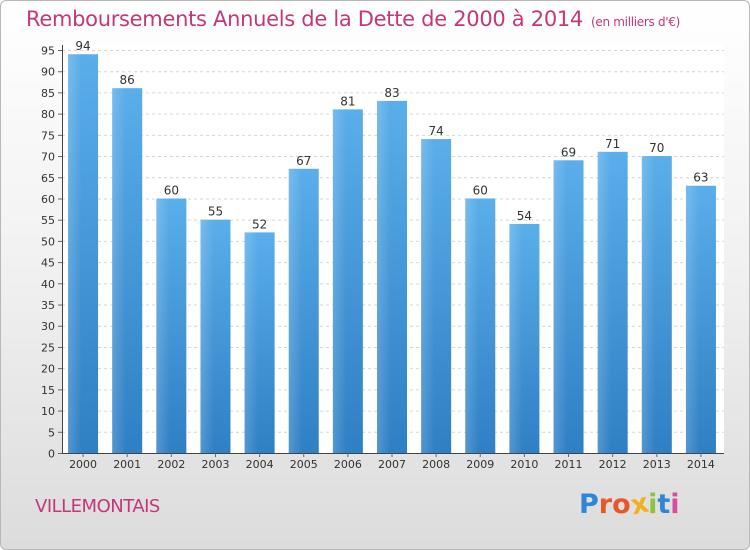  What do you see at coordinates (127, 464) in the screenshot?
I see `x-tick-label: 2001` at bounding box center [127, 464].